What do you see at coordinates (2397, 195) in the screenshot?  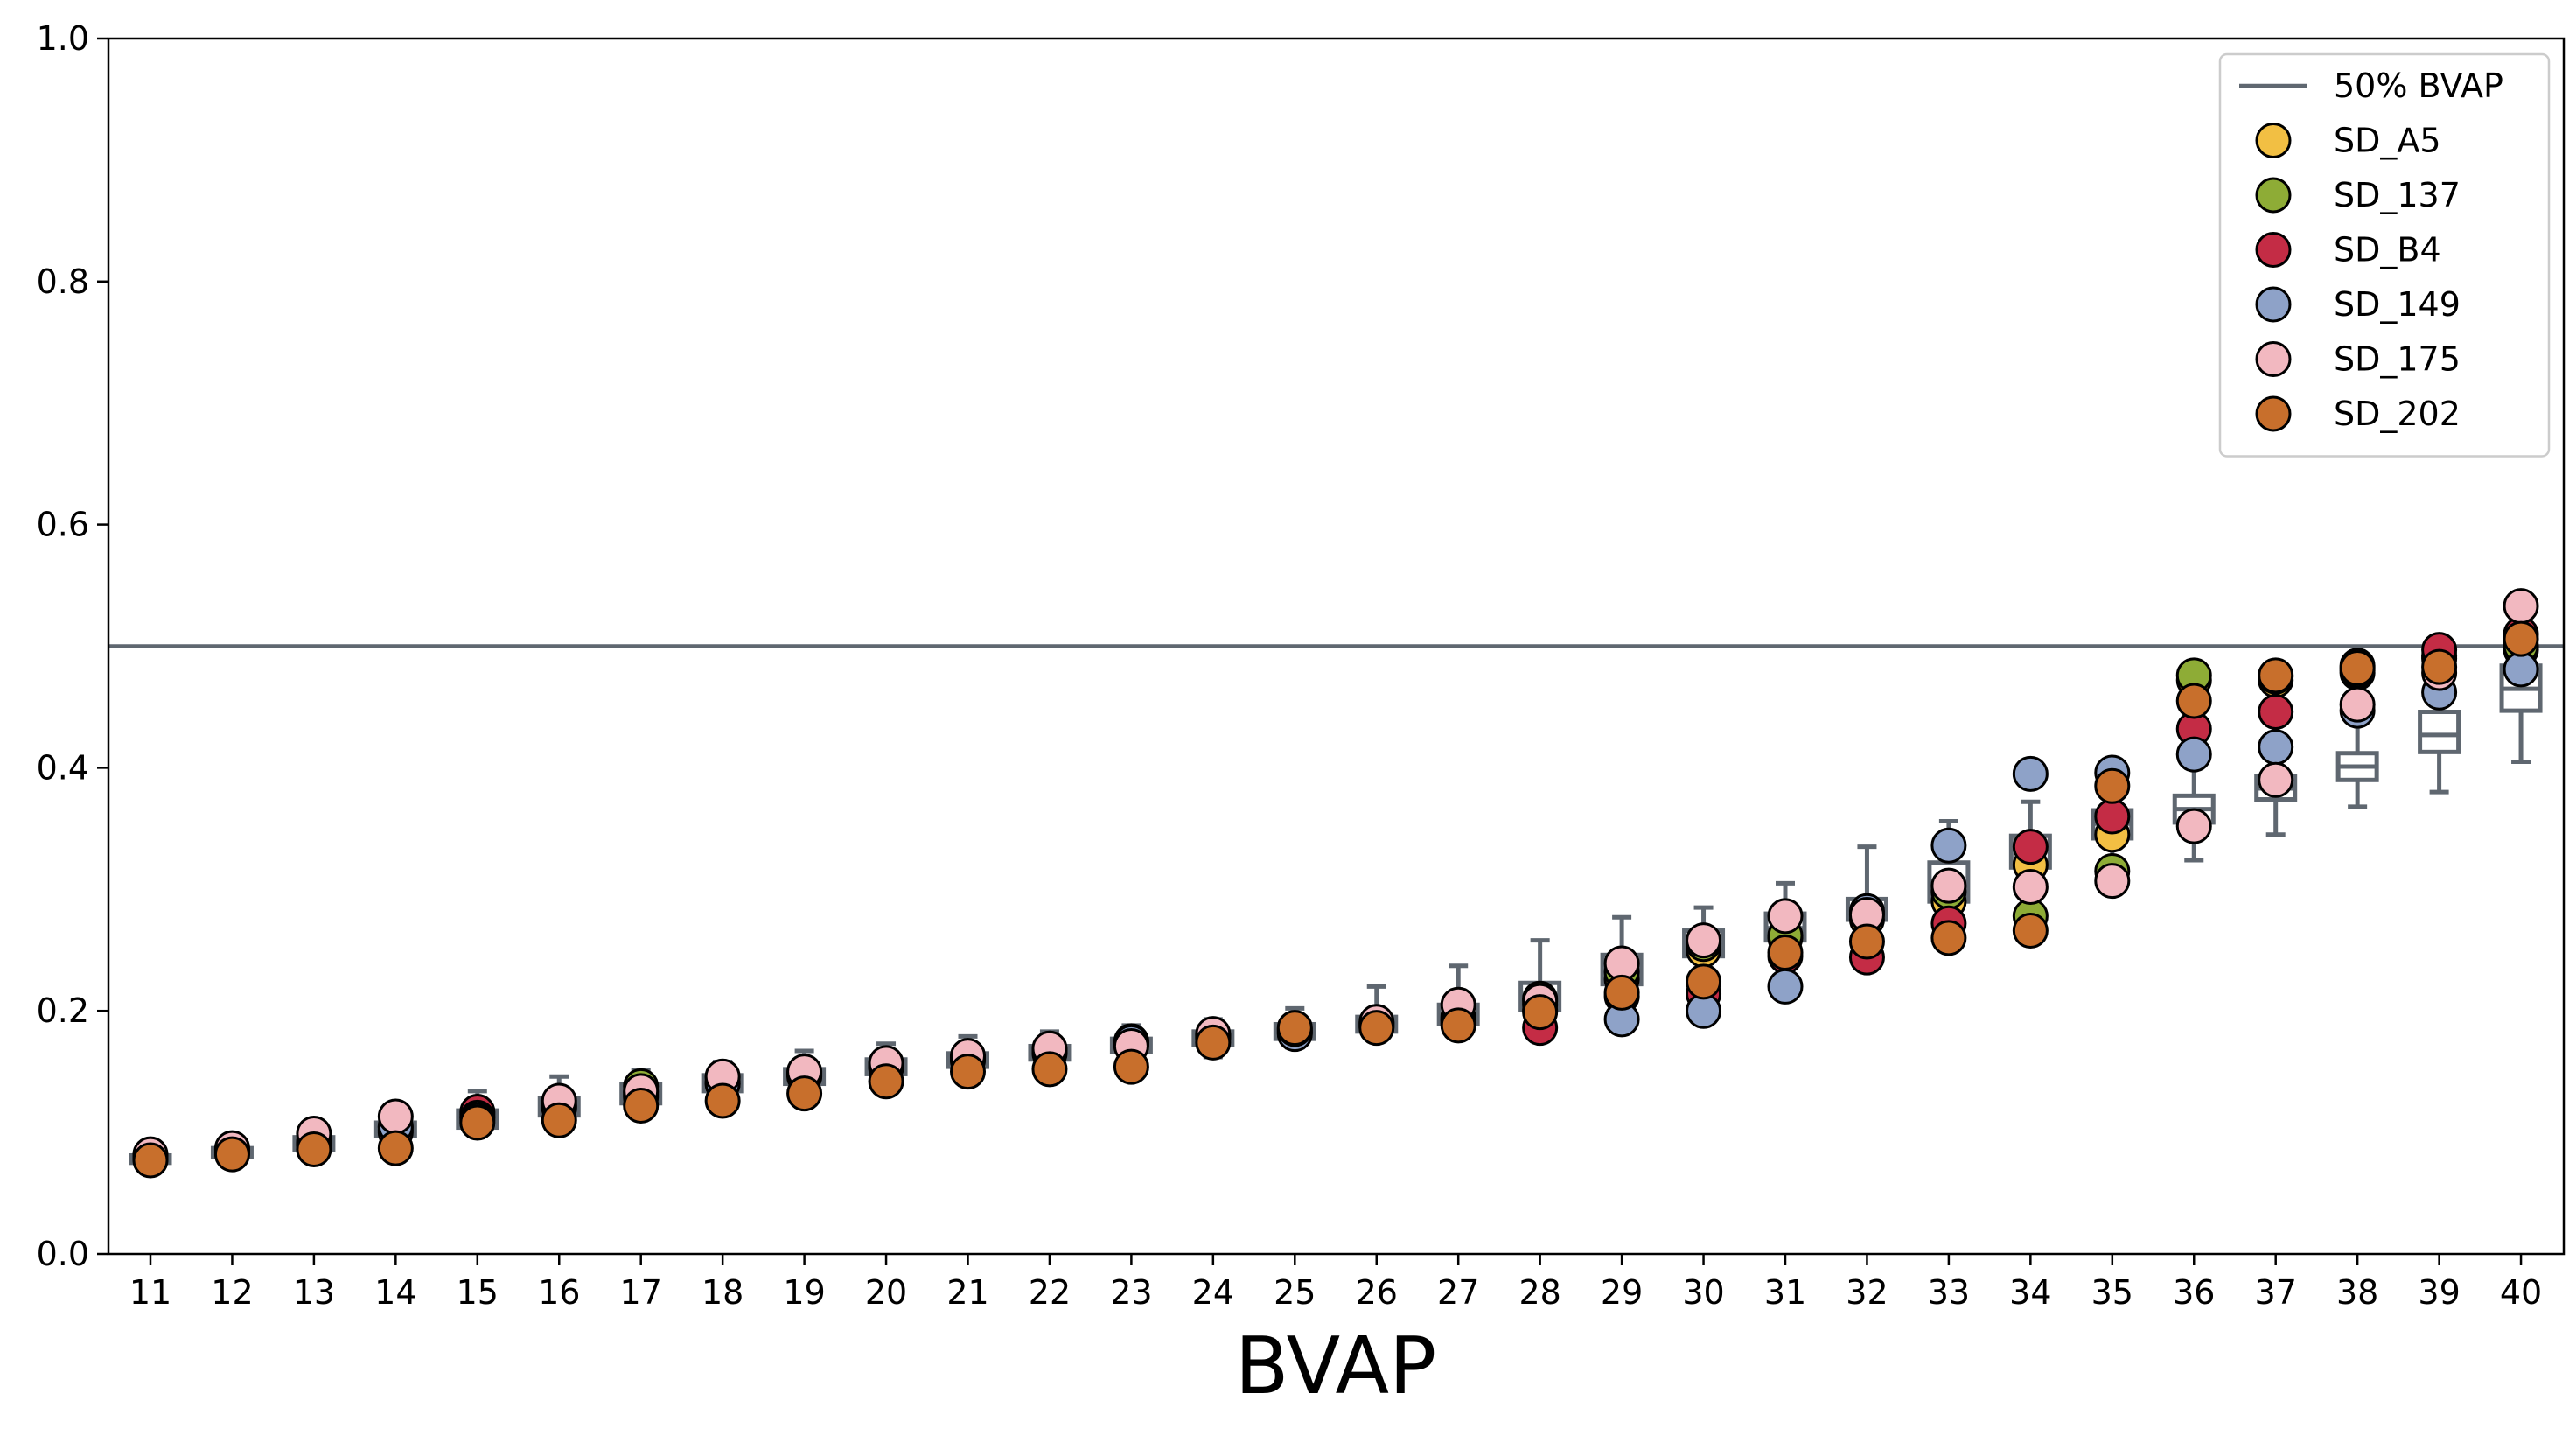 I see `legend-label: SD_137` at bounding box center [2397, 195].